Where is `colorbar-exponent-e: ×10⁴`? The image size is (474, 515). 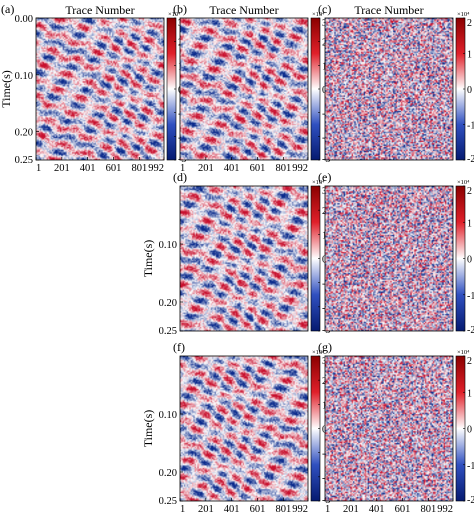 colorbar-exponent-e: ×10⁴ is located at coordinates (463, 182).